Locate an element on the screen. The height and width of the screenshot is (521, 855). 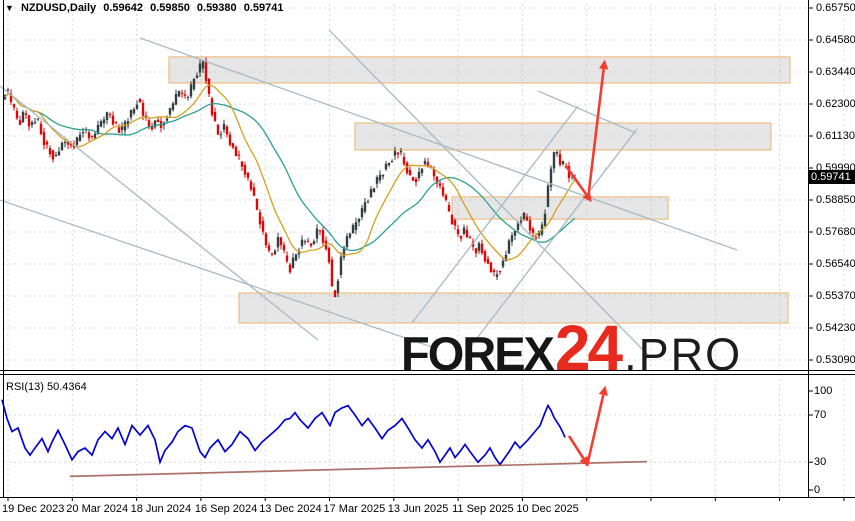
symbol-timeframe-label: NZDUSD,Daily is located at coordinates (58, 8).